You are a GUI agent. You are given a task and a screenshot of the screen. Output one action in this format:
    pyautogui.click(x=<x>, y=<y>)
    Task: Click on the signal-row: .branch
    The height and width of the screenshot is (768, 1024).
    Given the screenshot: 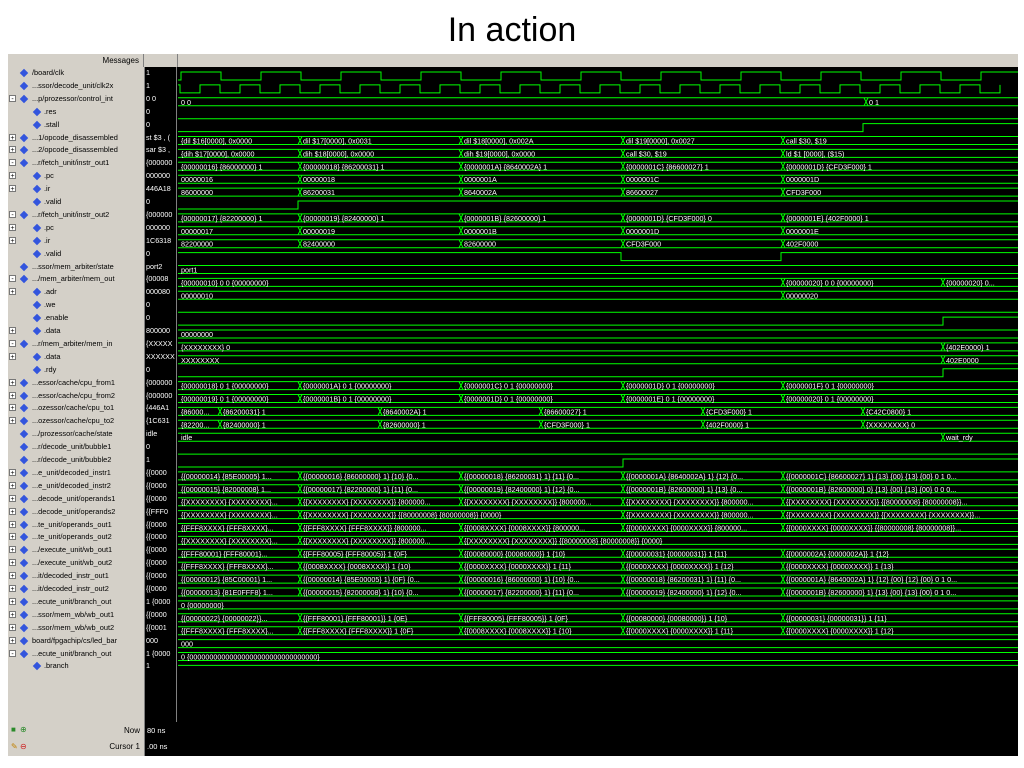 What is the action you would take?
    pyautogui.click(x=76, y=666)
    